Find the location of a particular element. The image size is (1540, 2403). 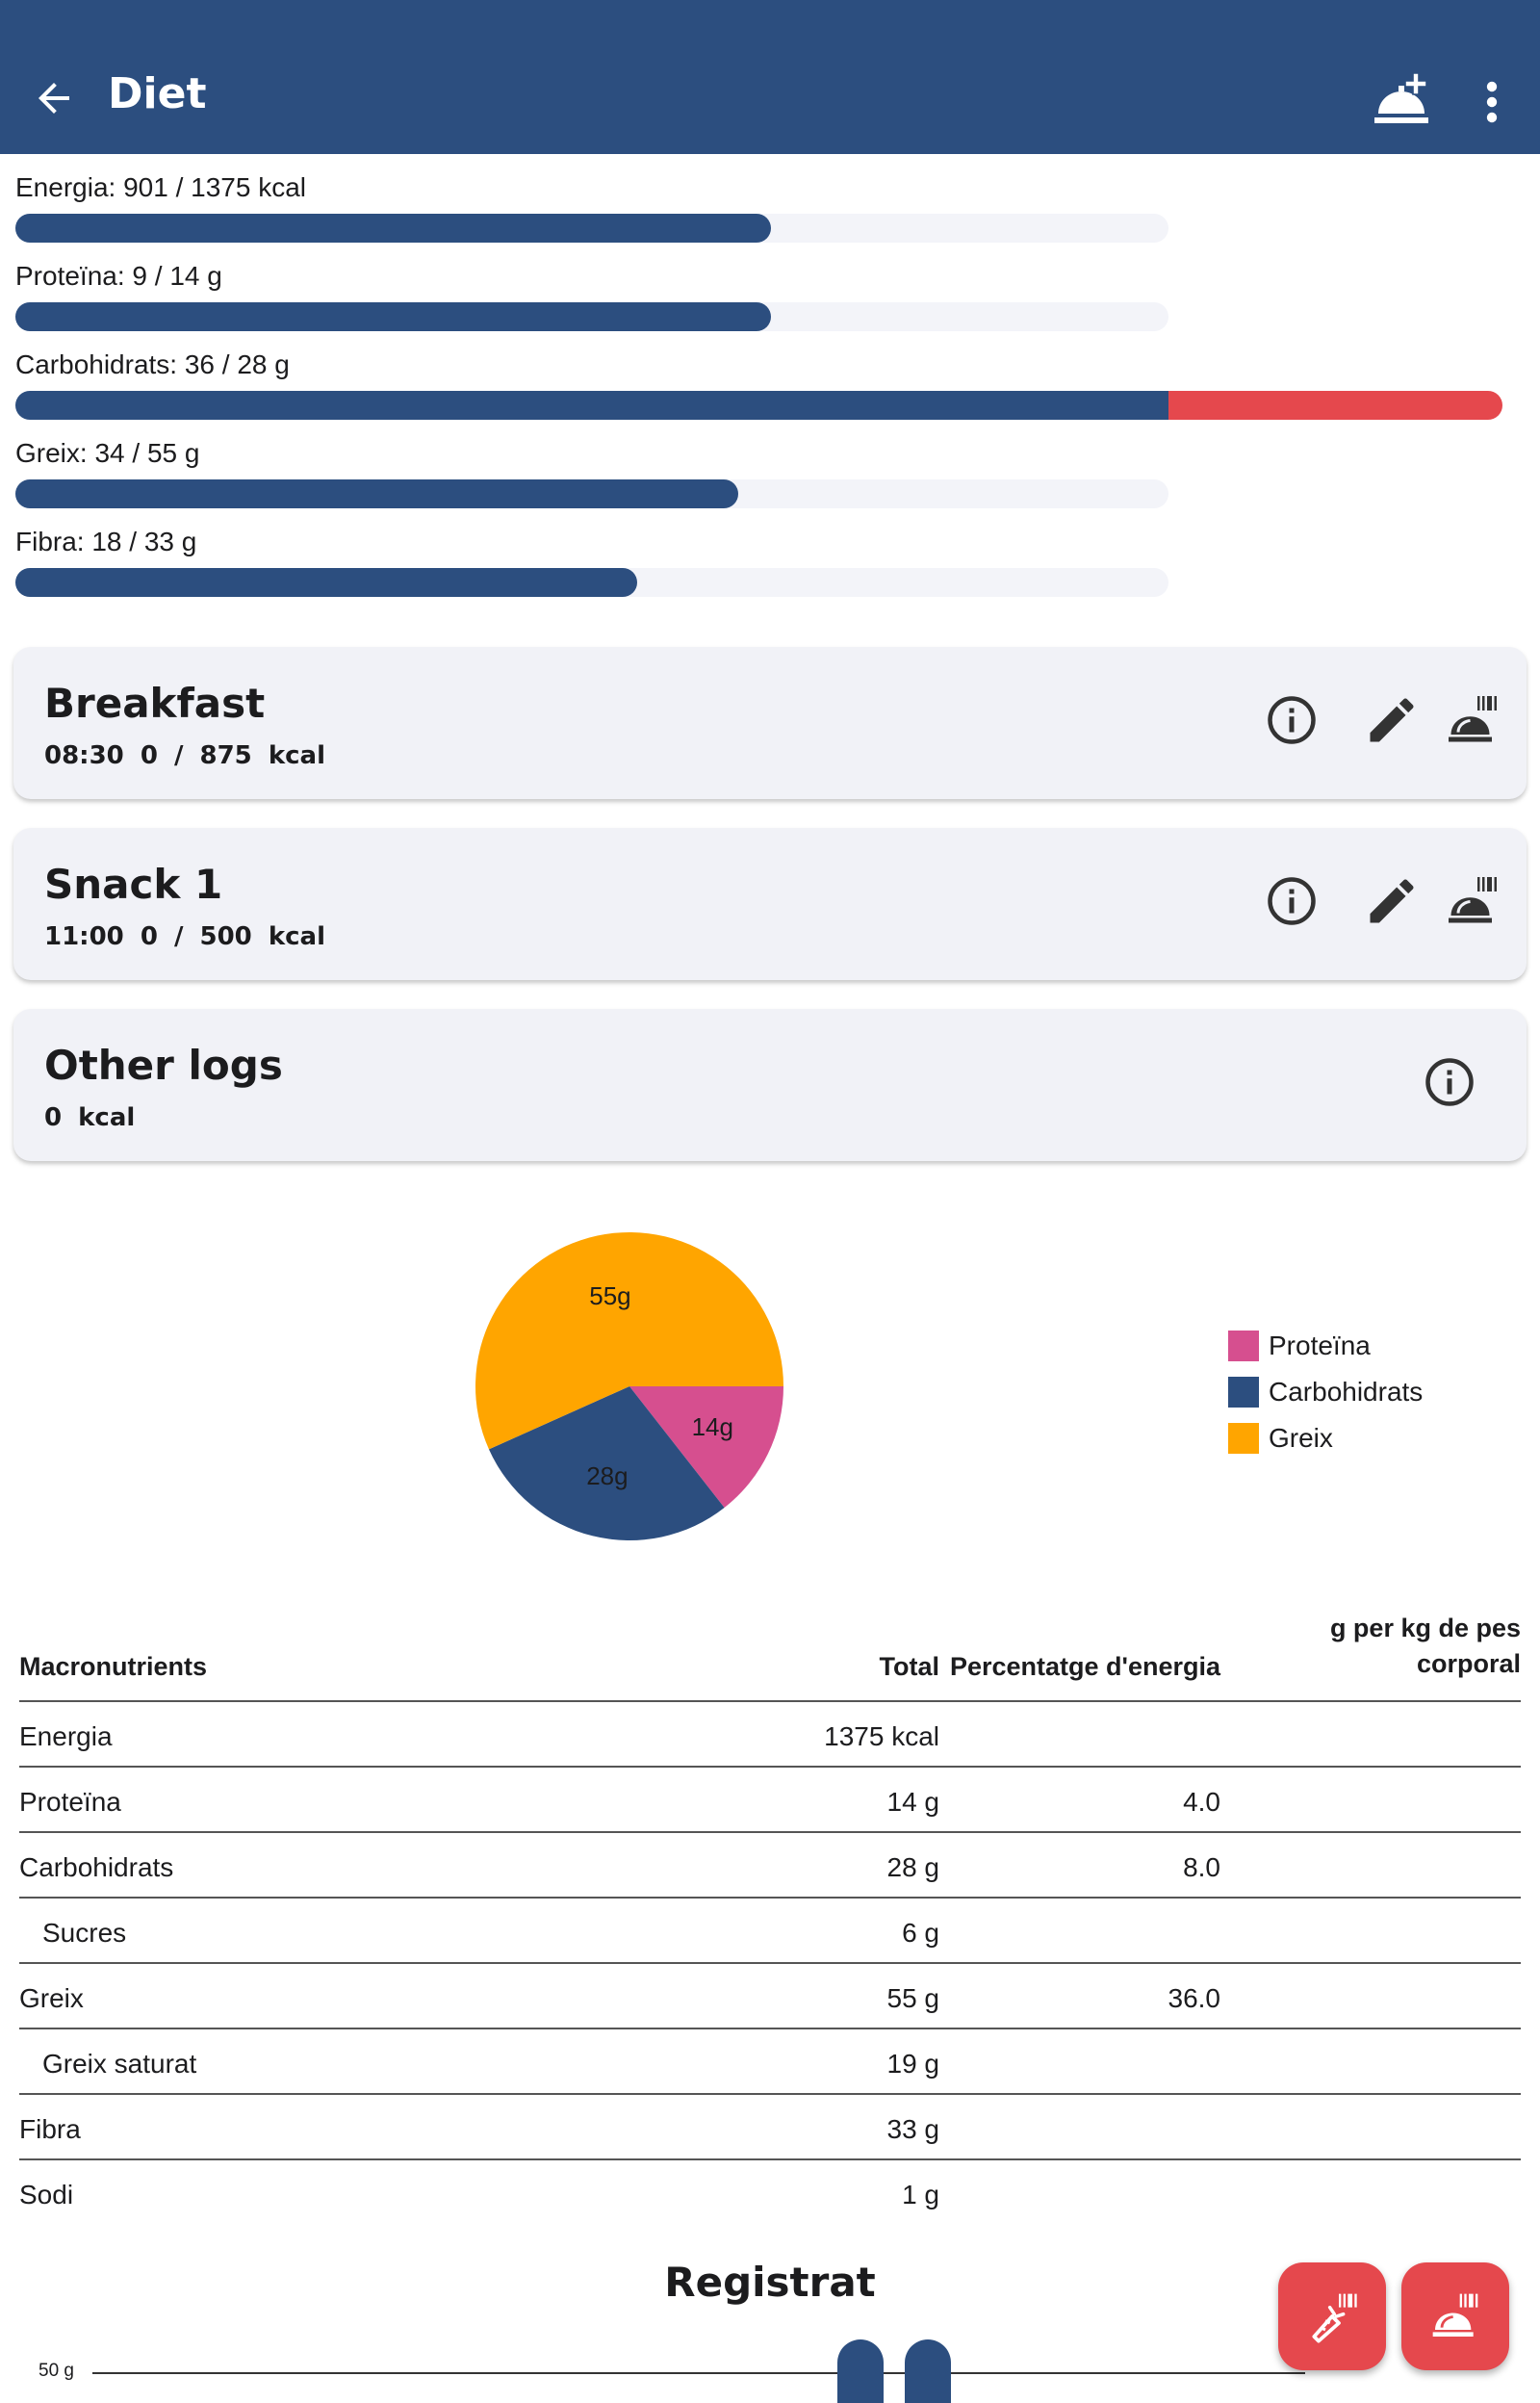

legend-item-protein: Proteïna is located at coordinates (1325, 1346).